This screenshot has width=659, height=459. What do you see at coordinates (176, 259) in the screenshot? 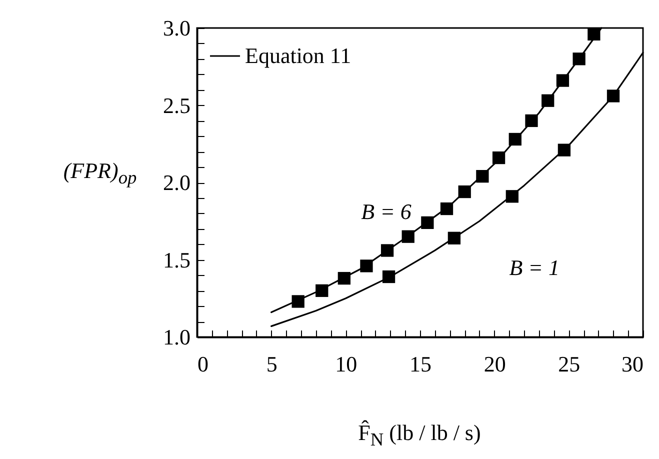
I see `y-tick-label: 1.5` at bounding box center [176, 259].